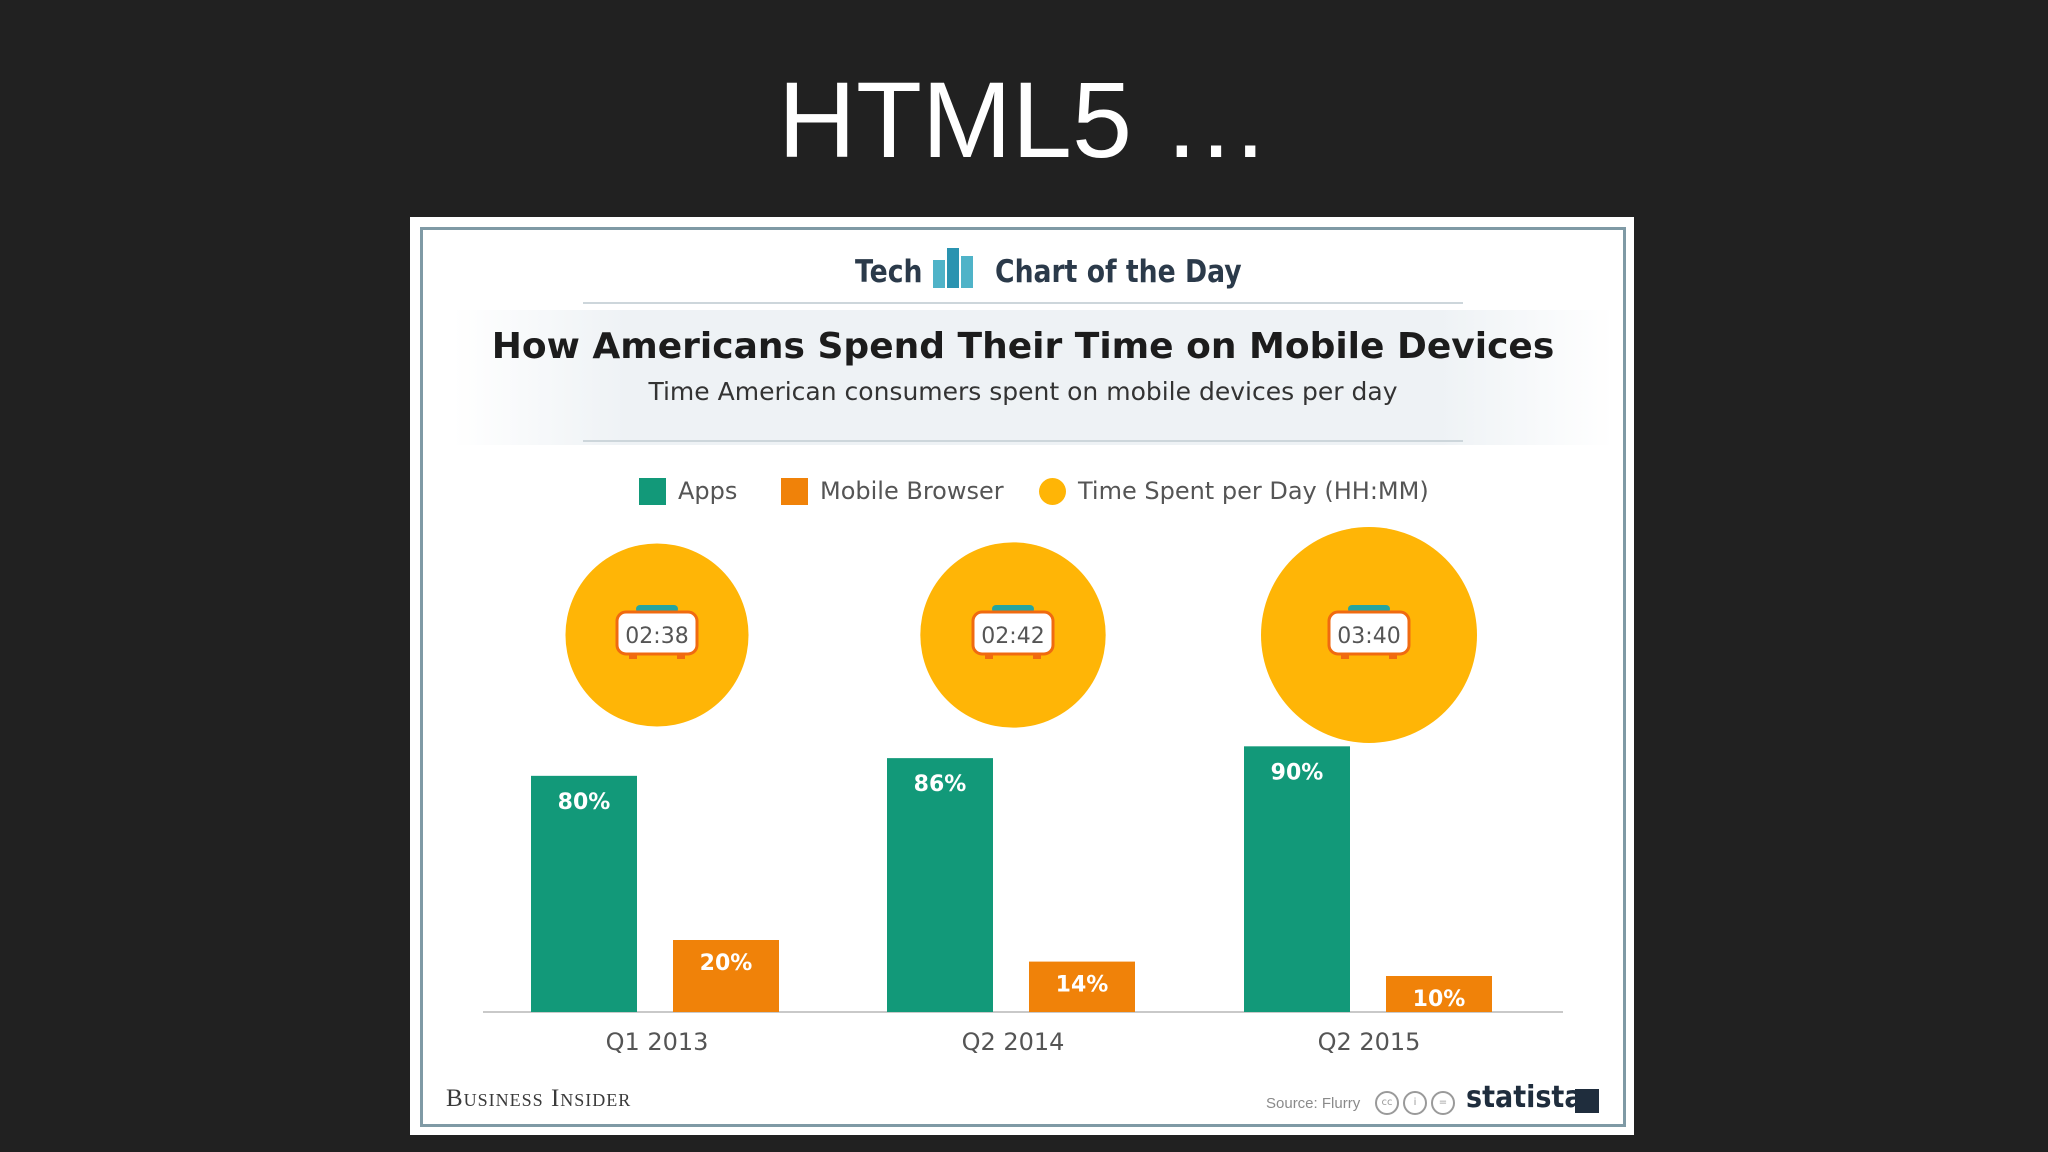  What do you see at coordinates (940, 784) in the screenshot?
I see `apps-bar-label: 86%` at bounding box center [940, 784].